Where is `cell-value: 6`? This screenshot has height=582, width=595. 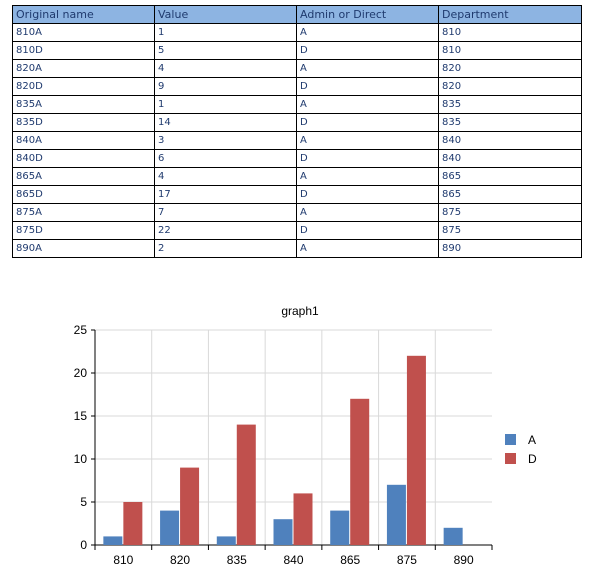 cell-value: 6 is located at coordinates (225, 158).